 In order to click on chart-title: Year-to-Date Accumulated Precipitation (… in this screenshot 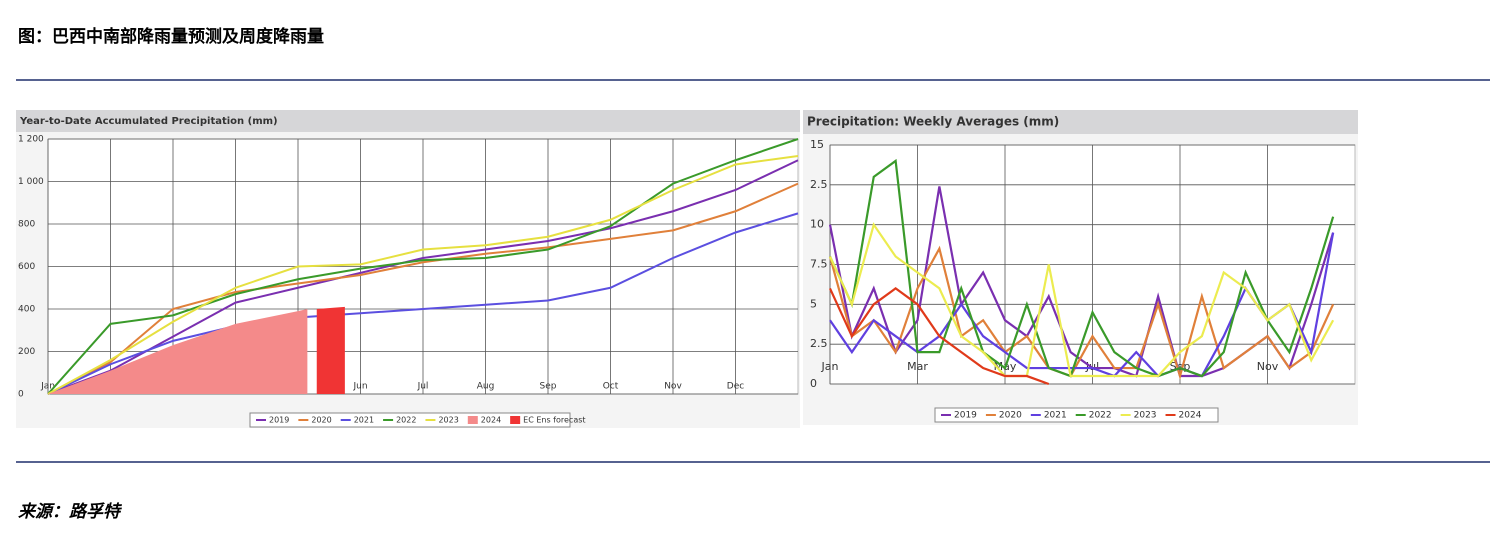, I will do `click(148, 121)`.